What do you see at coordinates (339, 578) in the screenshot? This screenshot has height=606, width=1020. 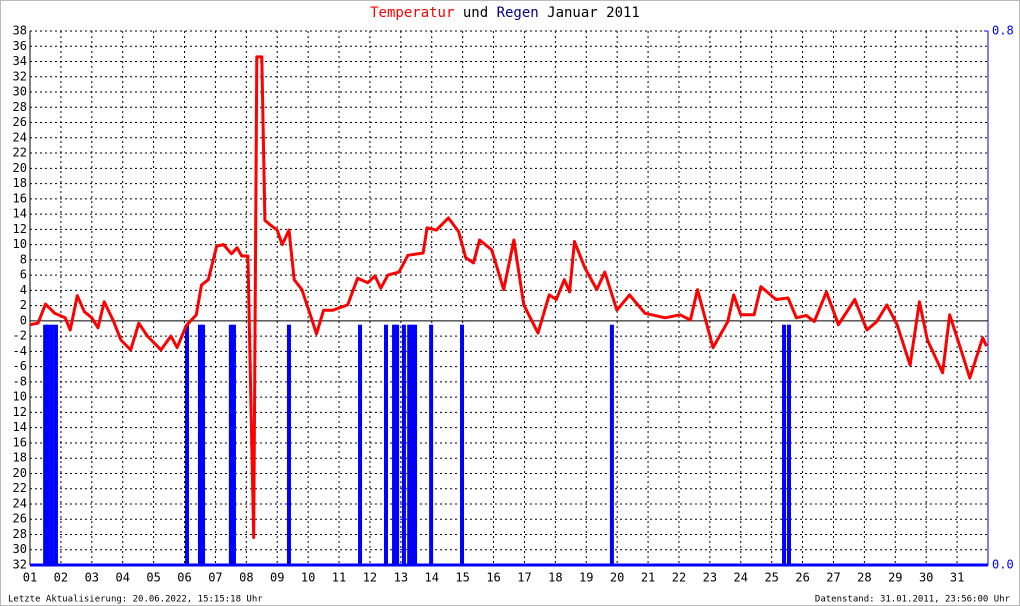 I see `x-tick-label: 11` at bounding box center [339, 578].